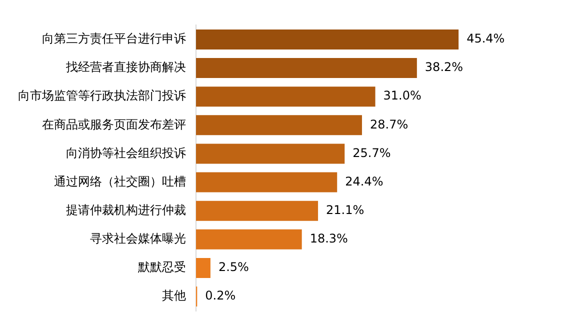  What do you see at coordinates (125, 67) in the screenshot?
I see `y-tick-label: 找经营者直接协商解决` at bounding box center [125, 67].